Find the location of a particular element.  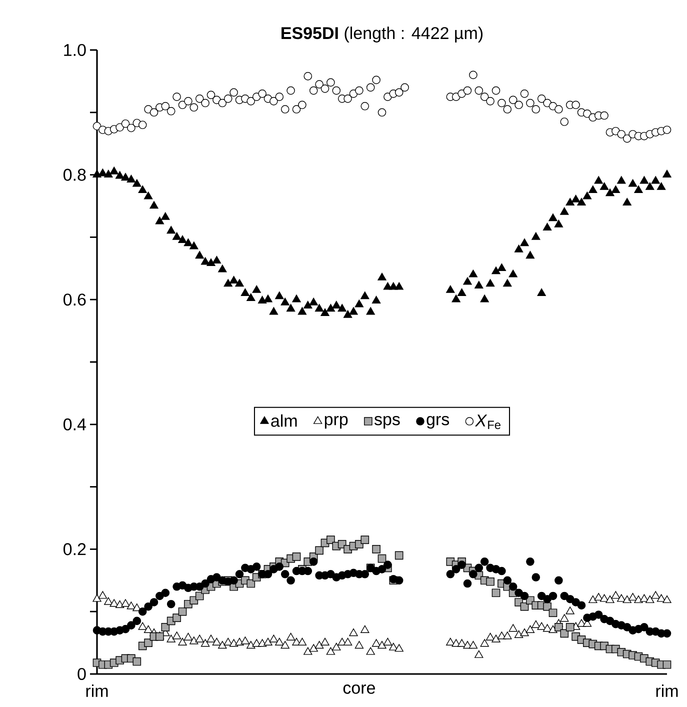

y-tick-label: 0.6 is located at coordinates (74, 300).